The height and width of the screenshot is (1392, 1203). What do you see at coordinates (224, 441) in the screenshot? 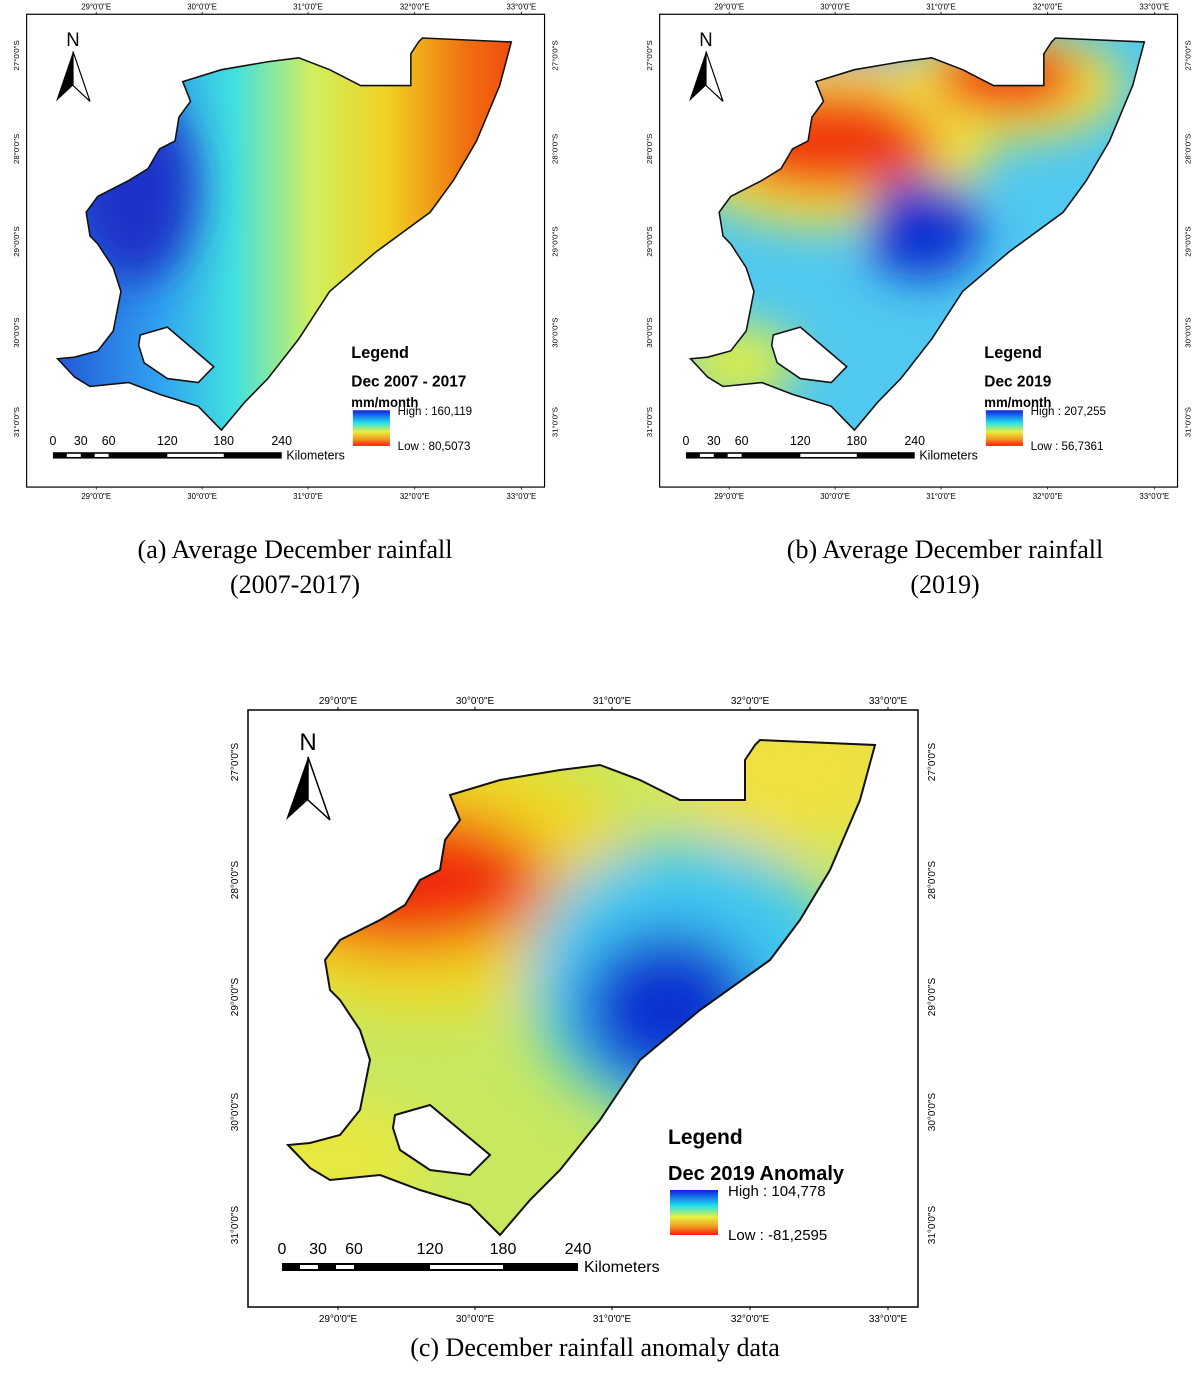
I see `scale-label: 180` at bounding box center [224, 441].